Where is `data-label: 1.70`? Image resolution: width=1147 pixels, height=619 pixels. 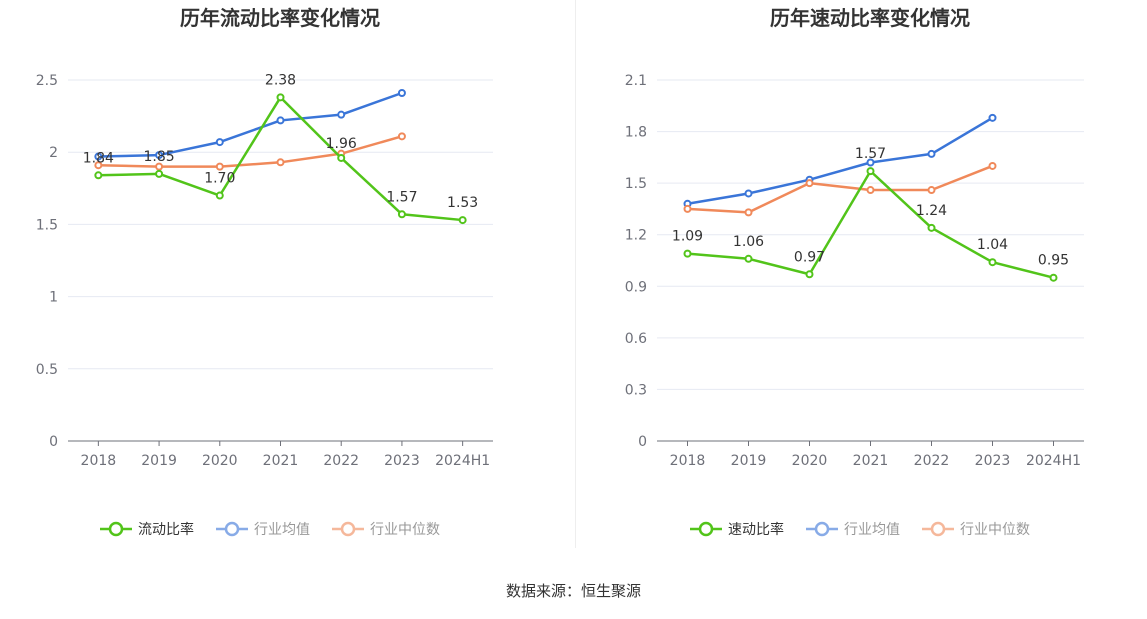 data-label: 1.70 is located at coordinates (219, 179).